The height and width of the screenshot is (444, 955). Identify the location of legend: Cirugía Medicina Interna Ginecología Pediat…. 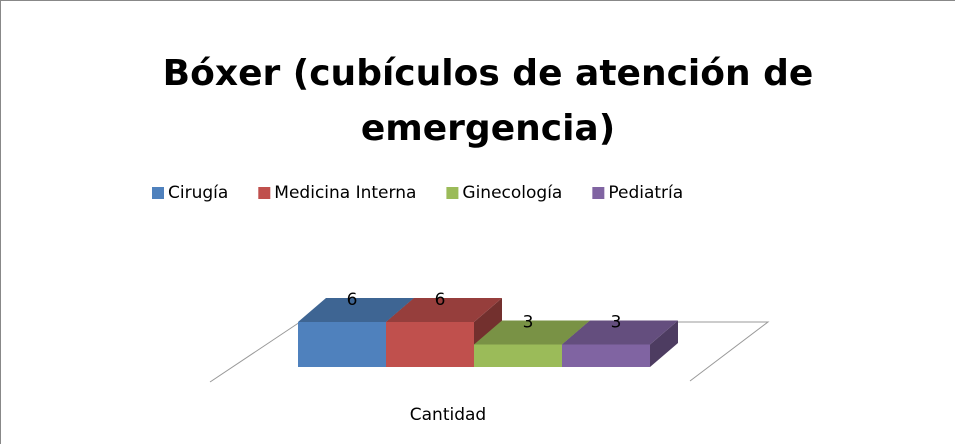
(417, 193).